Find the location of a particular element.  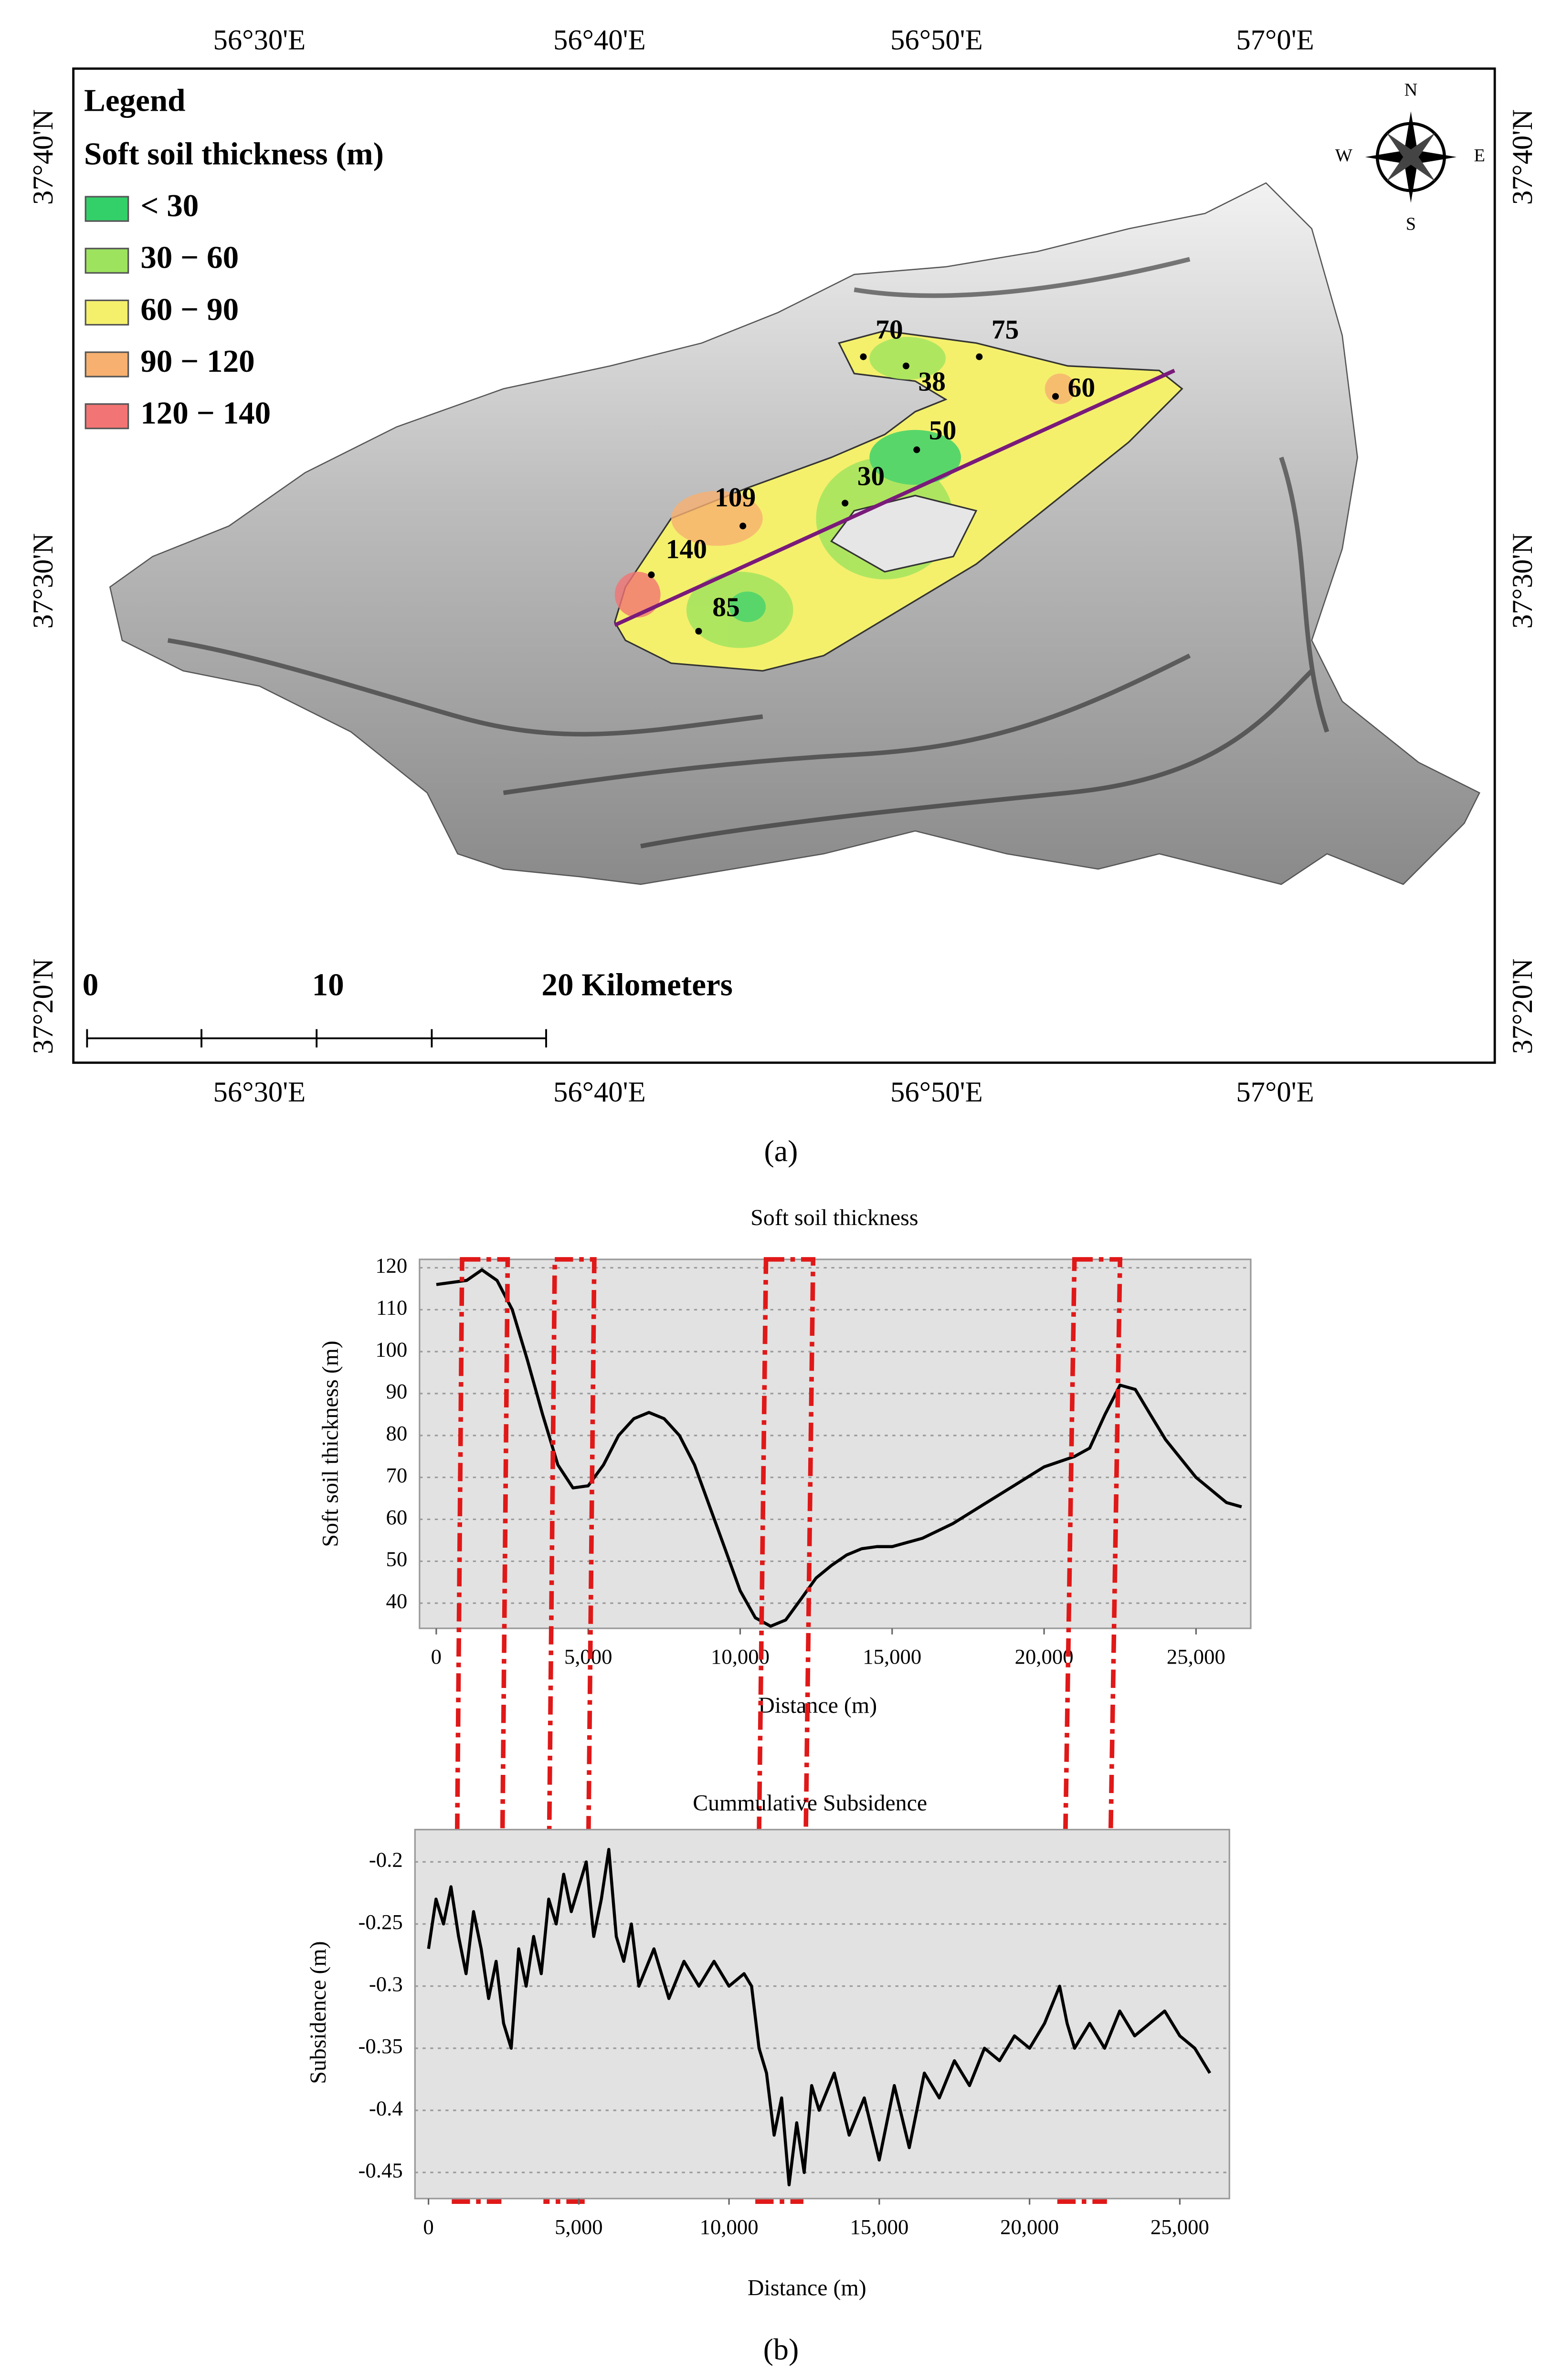

y-tick-label: 60 is located at coordinates (397, 1517).